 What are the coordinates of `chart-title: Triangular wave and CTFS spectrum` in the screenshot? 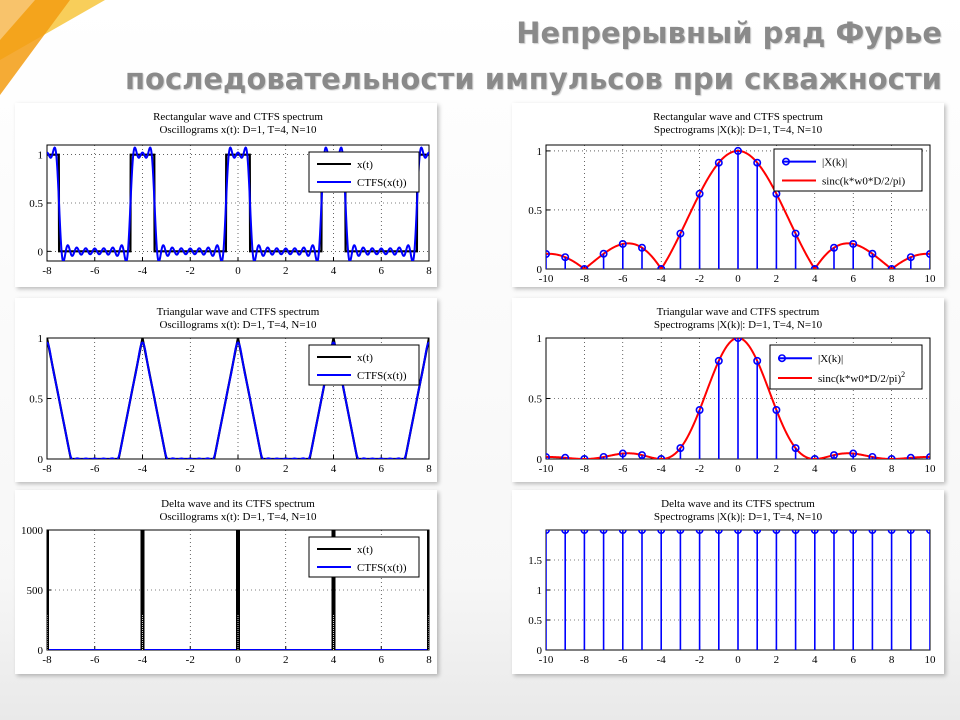 It's located at (738, 312).